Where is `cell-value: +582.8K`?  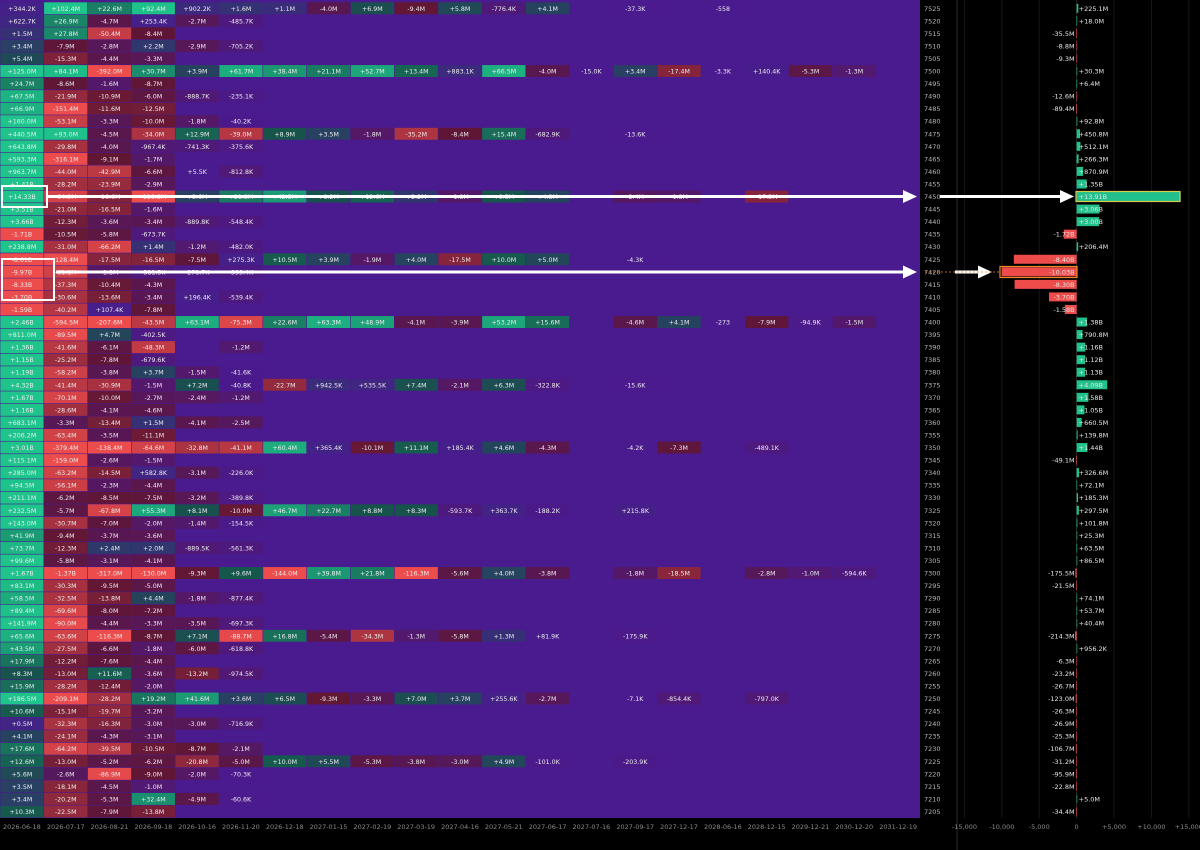
cell-value: +582.8K is located at coordinates (154, 473).